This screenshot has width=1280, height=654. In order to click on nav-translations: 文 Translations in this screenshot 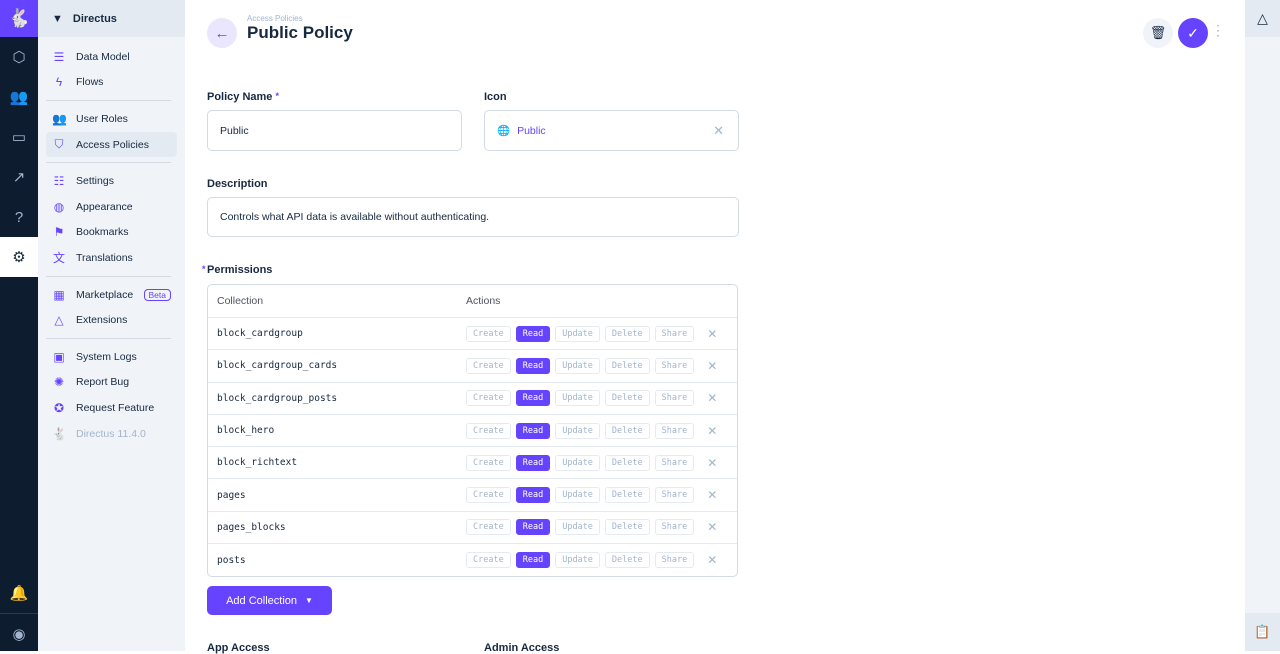, I will do `click(111, 258)`.